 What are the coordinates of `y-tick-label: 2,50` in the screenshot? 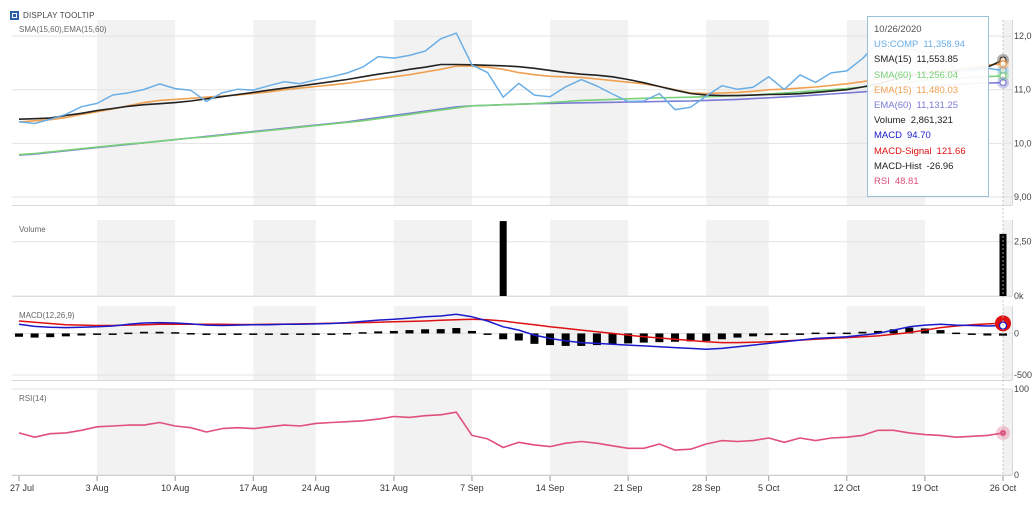 It's located at (1023, 242).